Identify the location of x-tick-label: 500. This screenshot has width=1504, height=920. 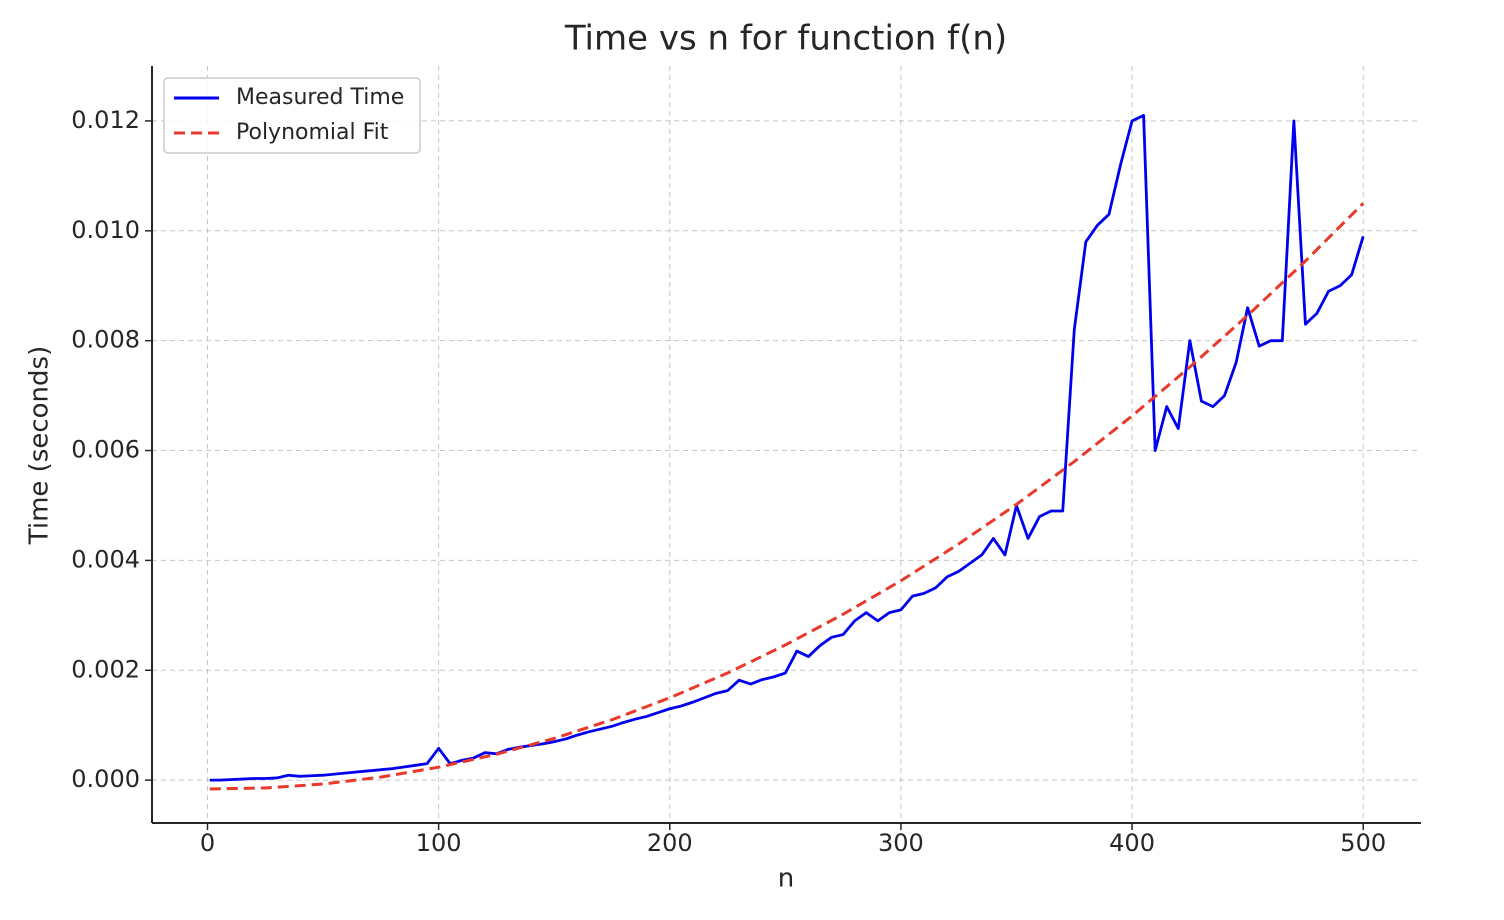
(1363, 843).